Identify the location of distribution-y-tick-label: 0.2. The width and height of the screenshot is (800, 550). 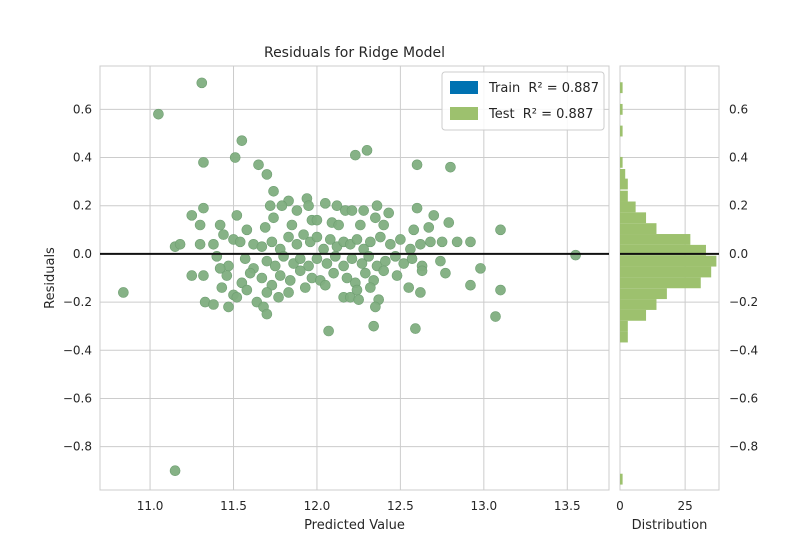
(738, 206).